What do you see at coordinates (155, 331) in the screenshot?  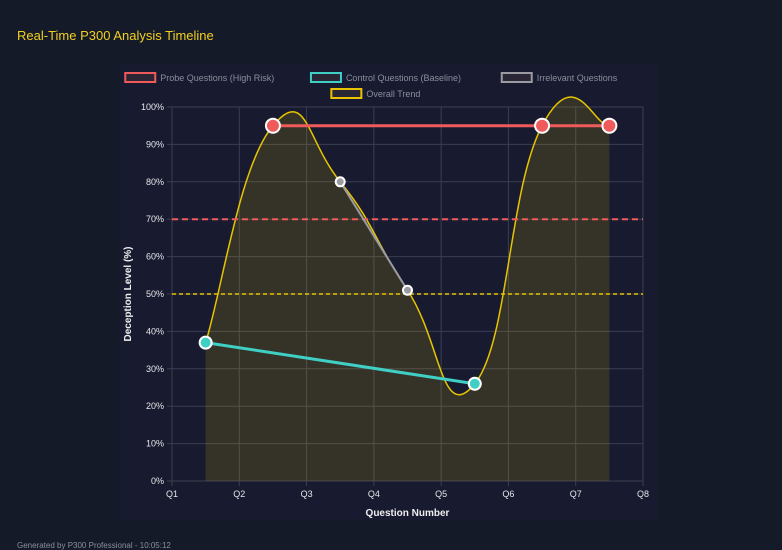 I see `y-tick-label: 40%` at bounding box center [155, 331].